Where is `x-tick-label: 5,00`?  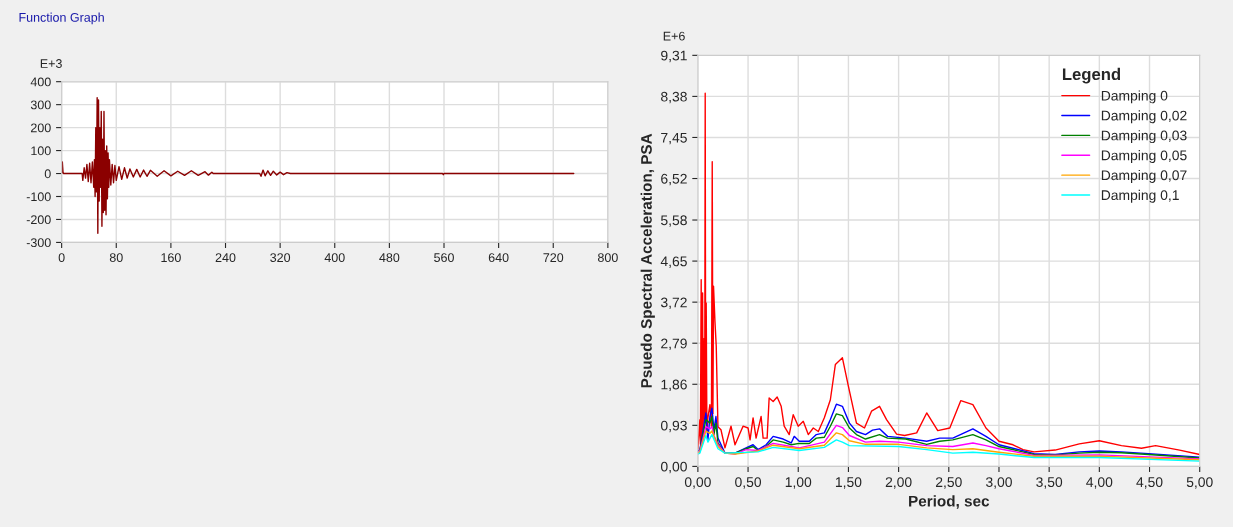 x-tick-label: 5,00 is located at coordinates (1199, 483).